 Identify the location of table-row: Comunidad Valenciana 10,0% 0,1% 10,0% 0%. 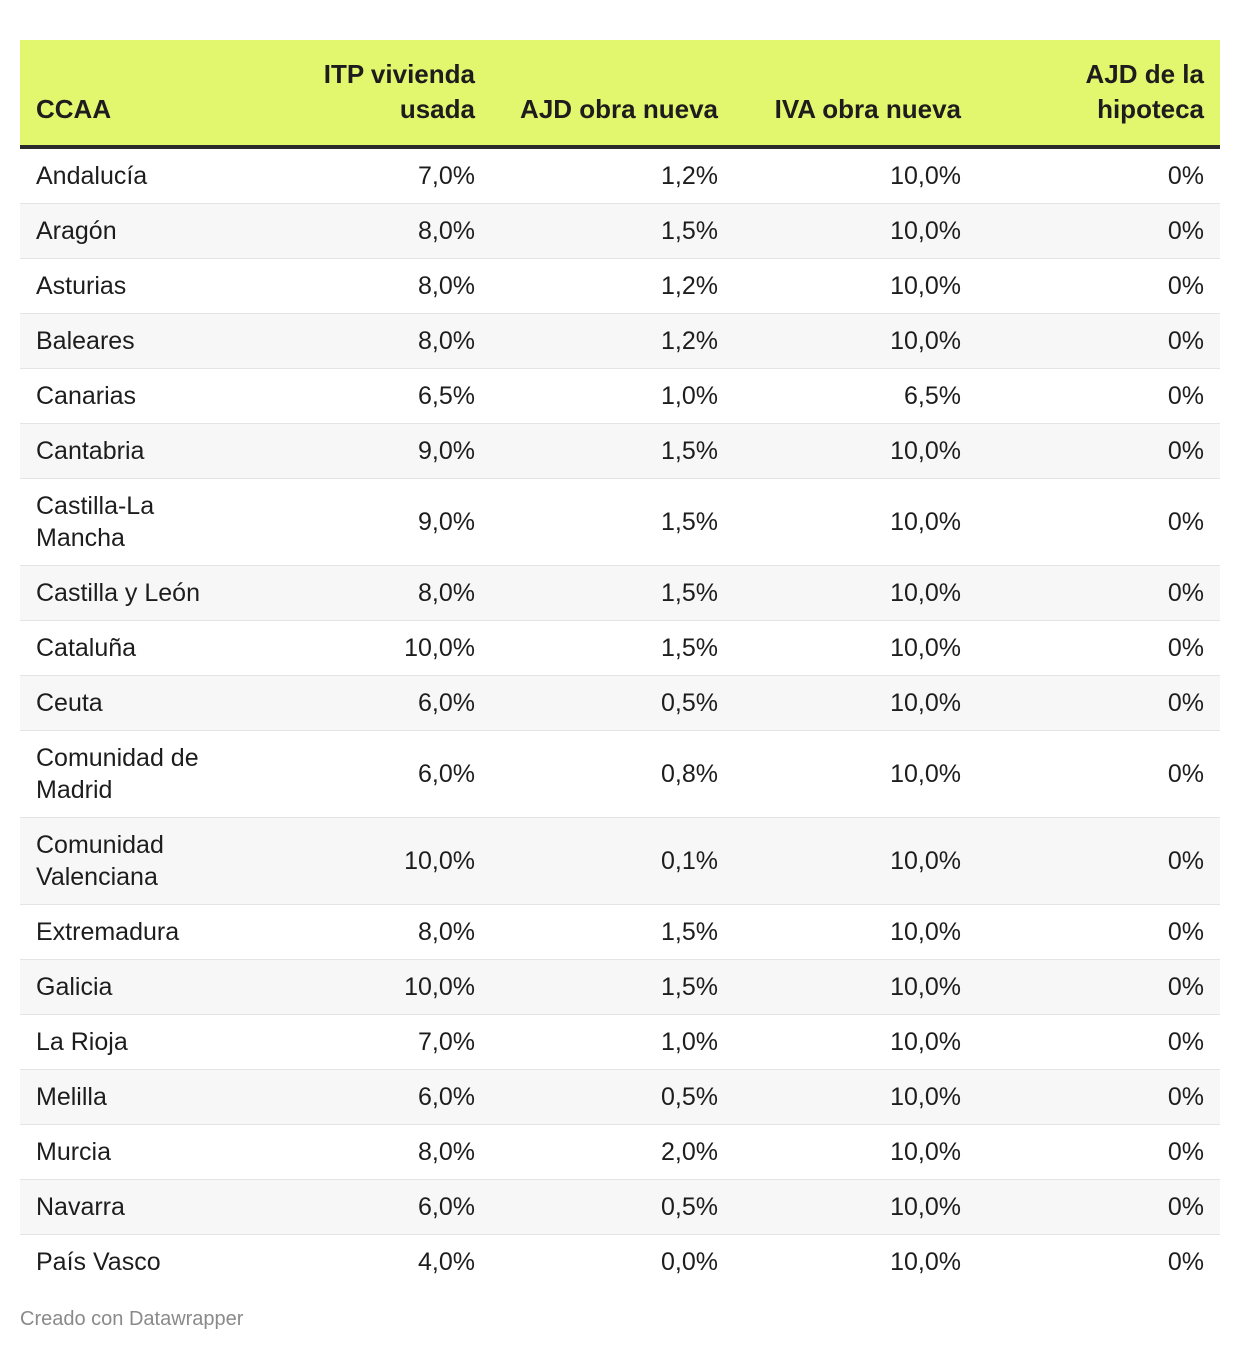
(620, 861).